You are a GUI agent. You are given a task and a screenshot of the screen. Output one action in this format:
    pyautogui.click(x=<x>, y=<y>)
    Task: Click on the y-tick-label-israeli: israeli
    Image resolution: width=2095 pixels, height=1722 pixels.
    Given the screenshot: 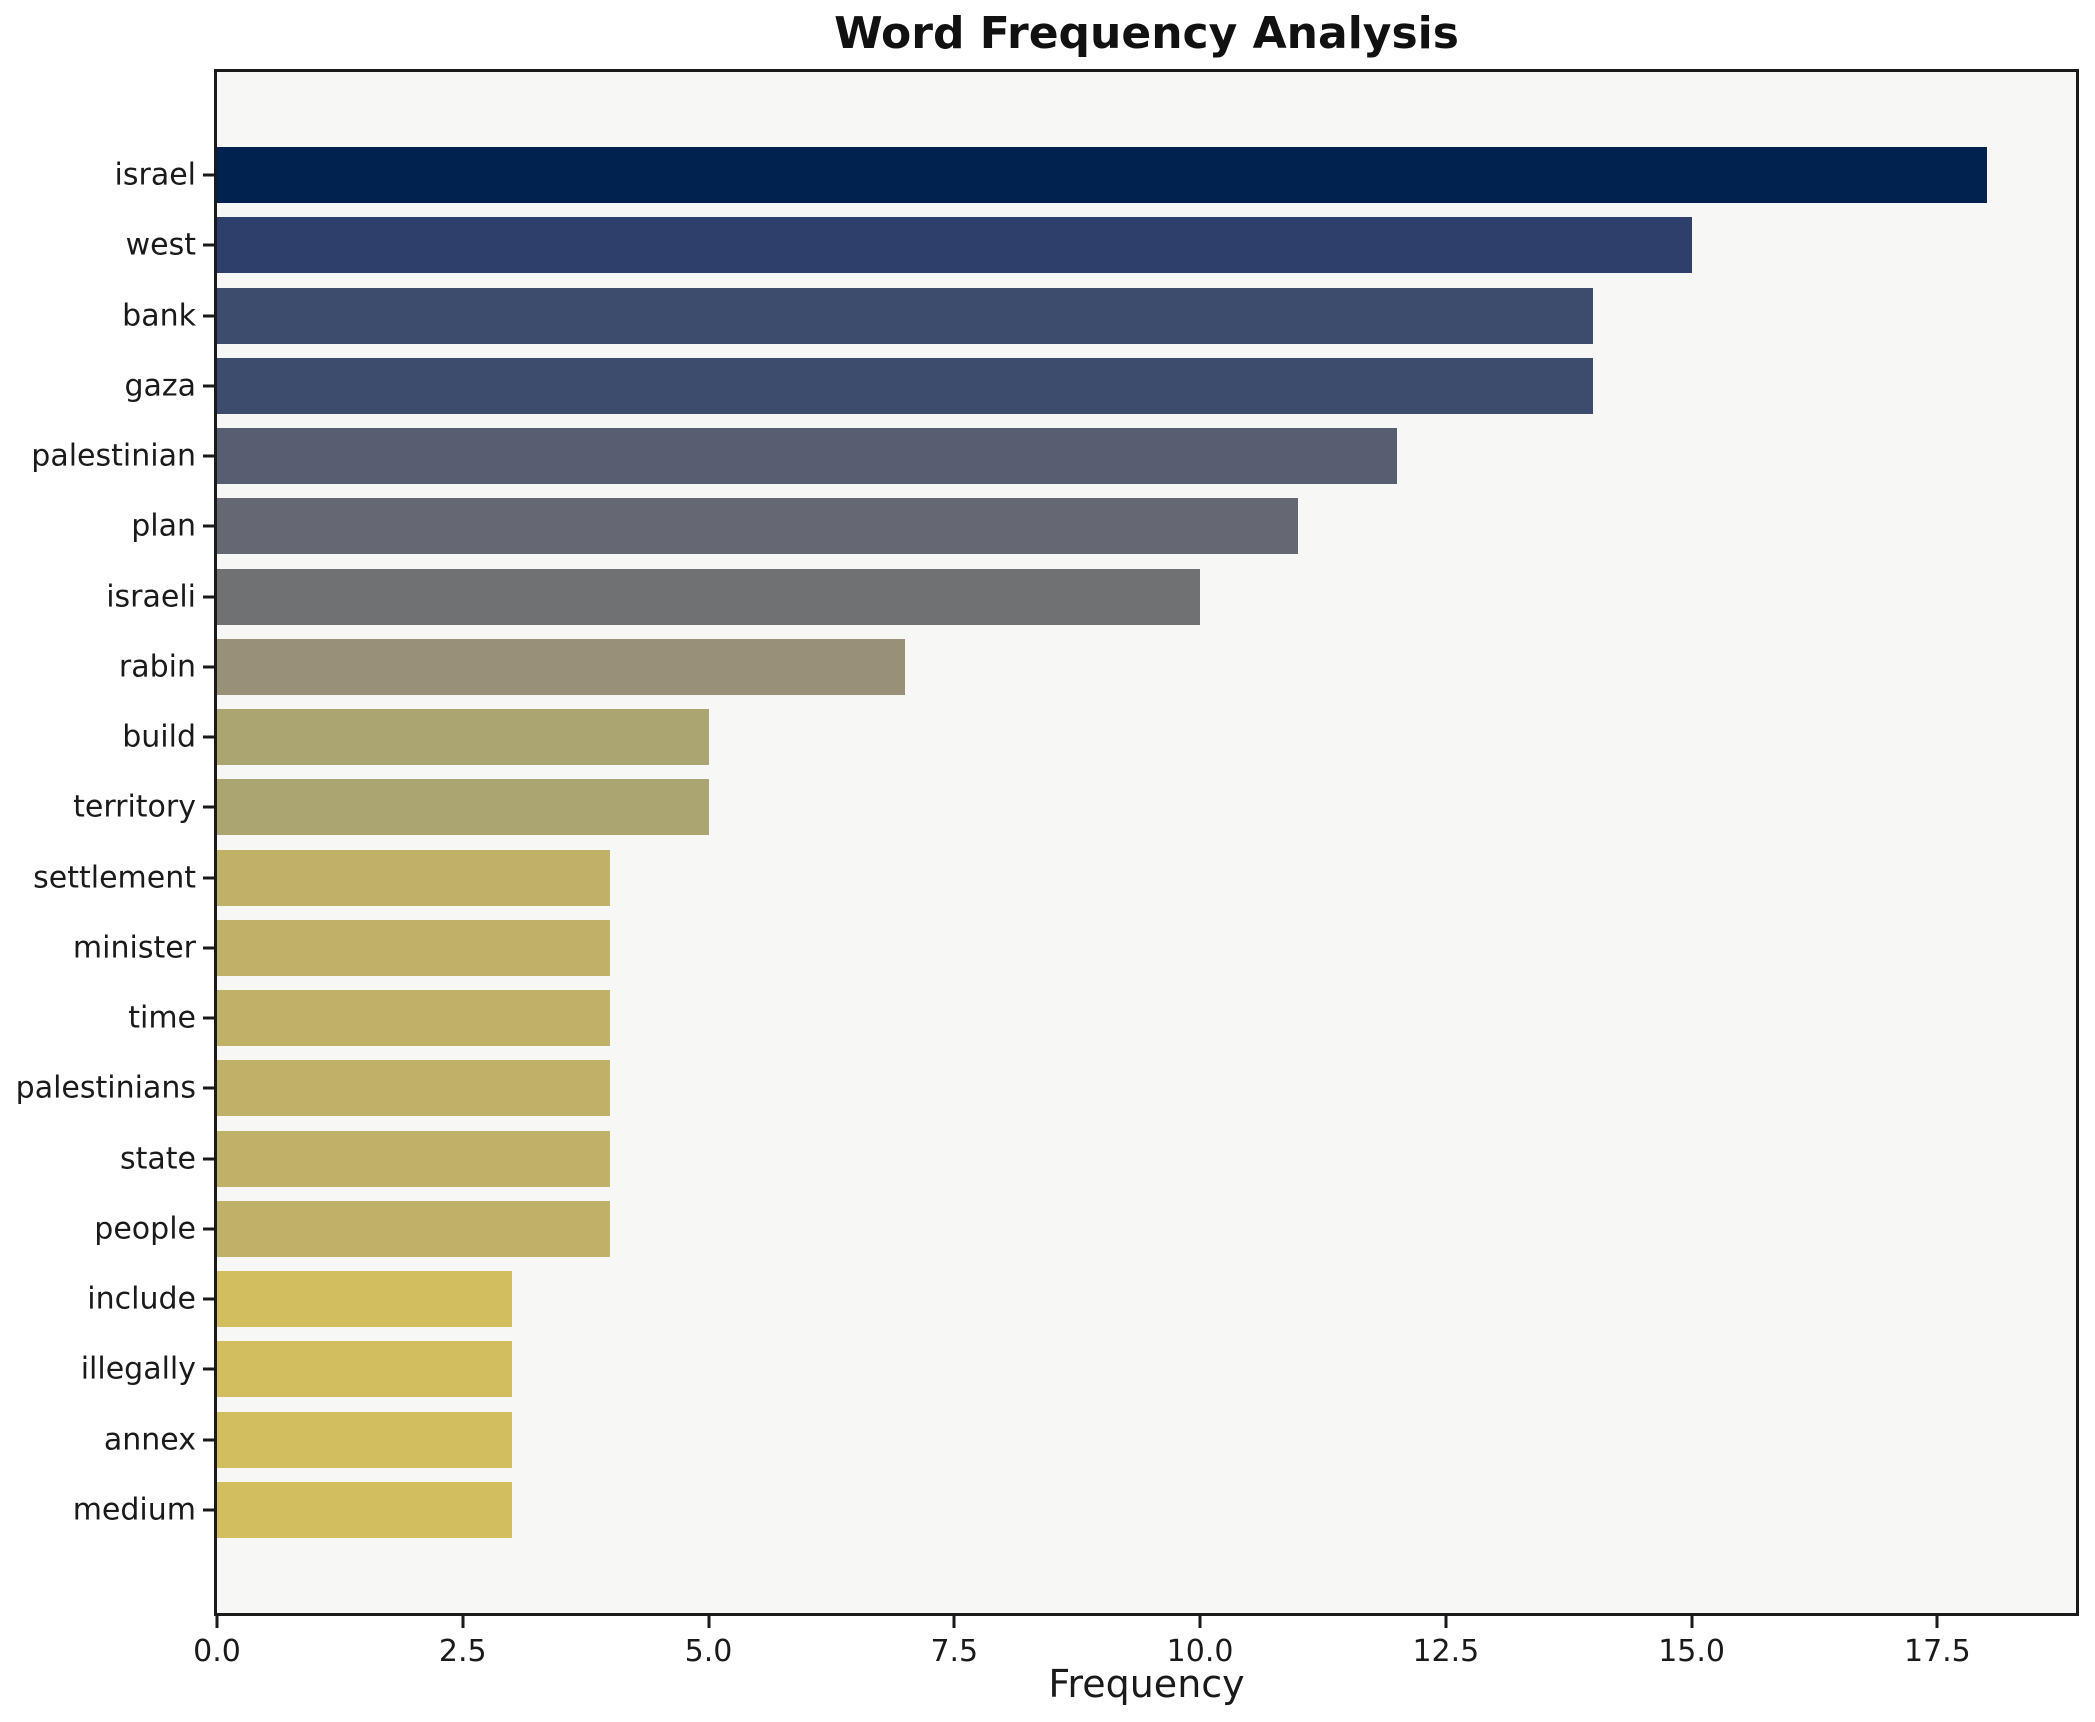 What is the action you would take?
    pyautogui.click(x=151, y=597)
    